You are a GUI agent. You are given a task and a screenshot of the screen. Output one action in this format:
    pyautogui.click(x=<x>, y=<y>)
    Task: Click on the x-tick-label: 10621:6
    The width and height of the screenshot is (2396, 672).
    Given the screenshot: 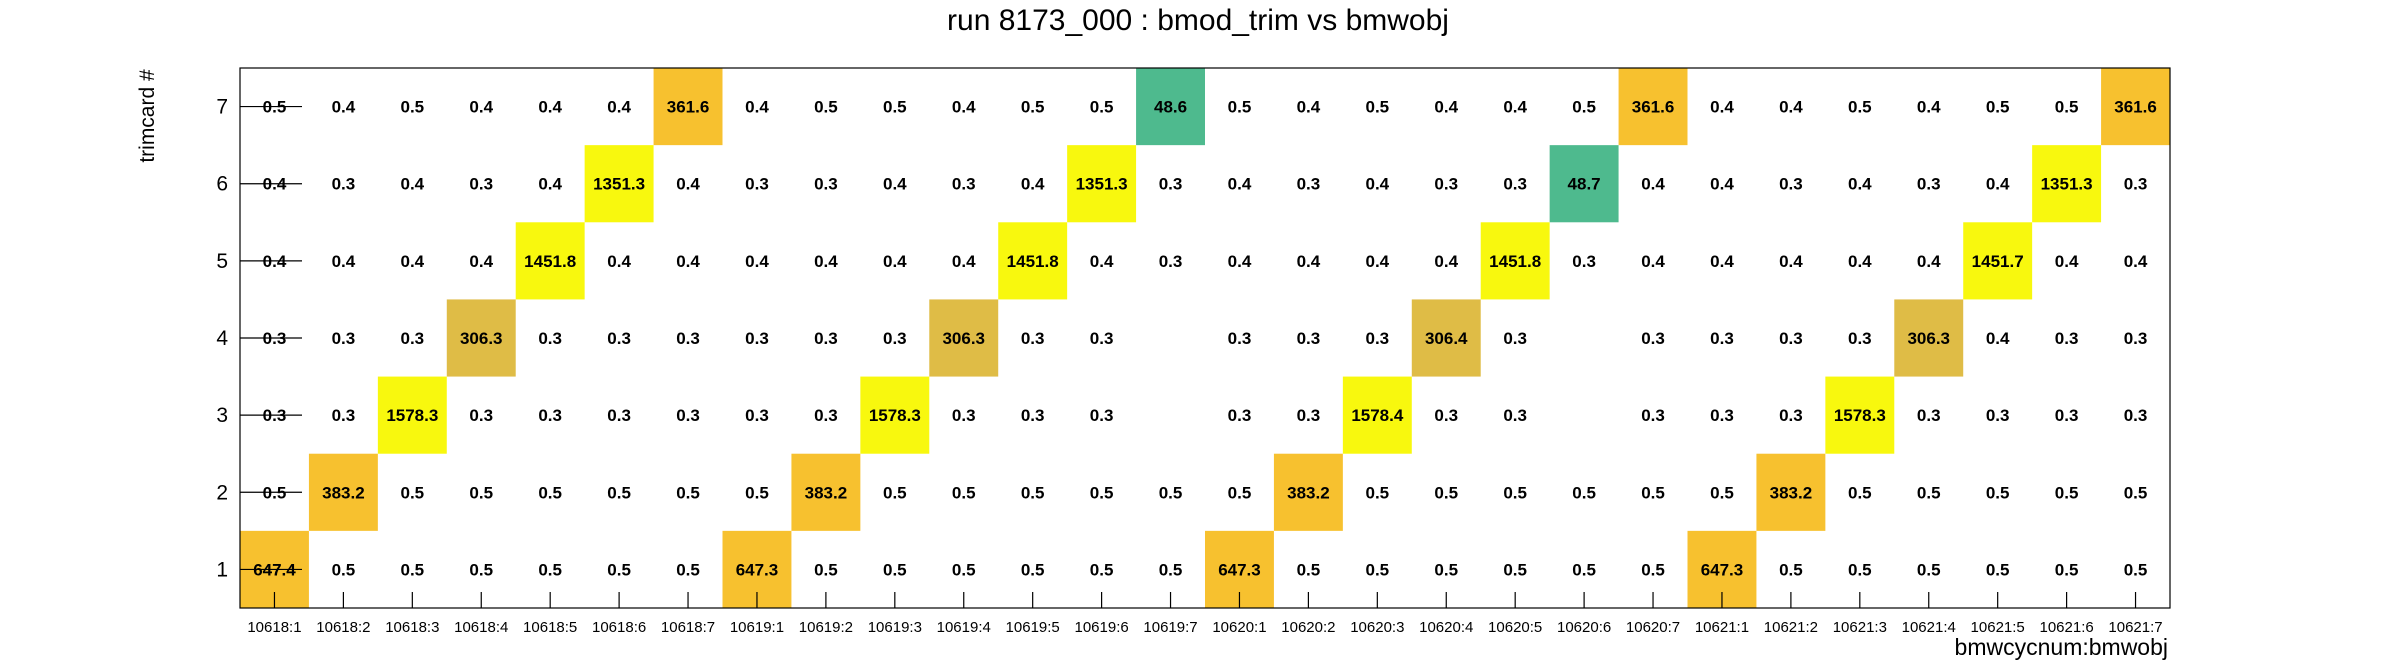 What is the action you would take?
    pyautogui.click(x=2066, y=627)
    